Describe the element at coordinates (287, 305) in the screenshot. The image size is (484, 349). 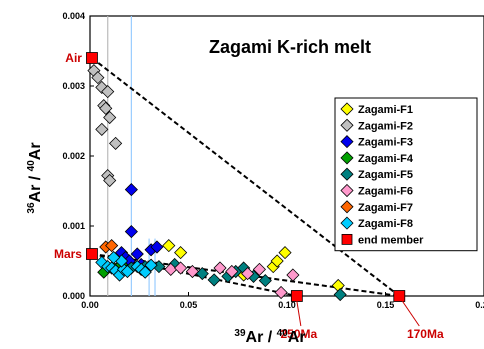
I see `x-tick-label: 0.10` at that location.